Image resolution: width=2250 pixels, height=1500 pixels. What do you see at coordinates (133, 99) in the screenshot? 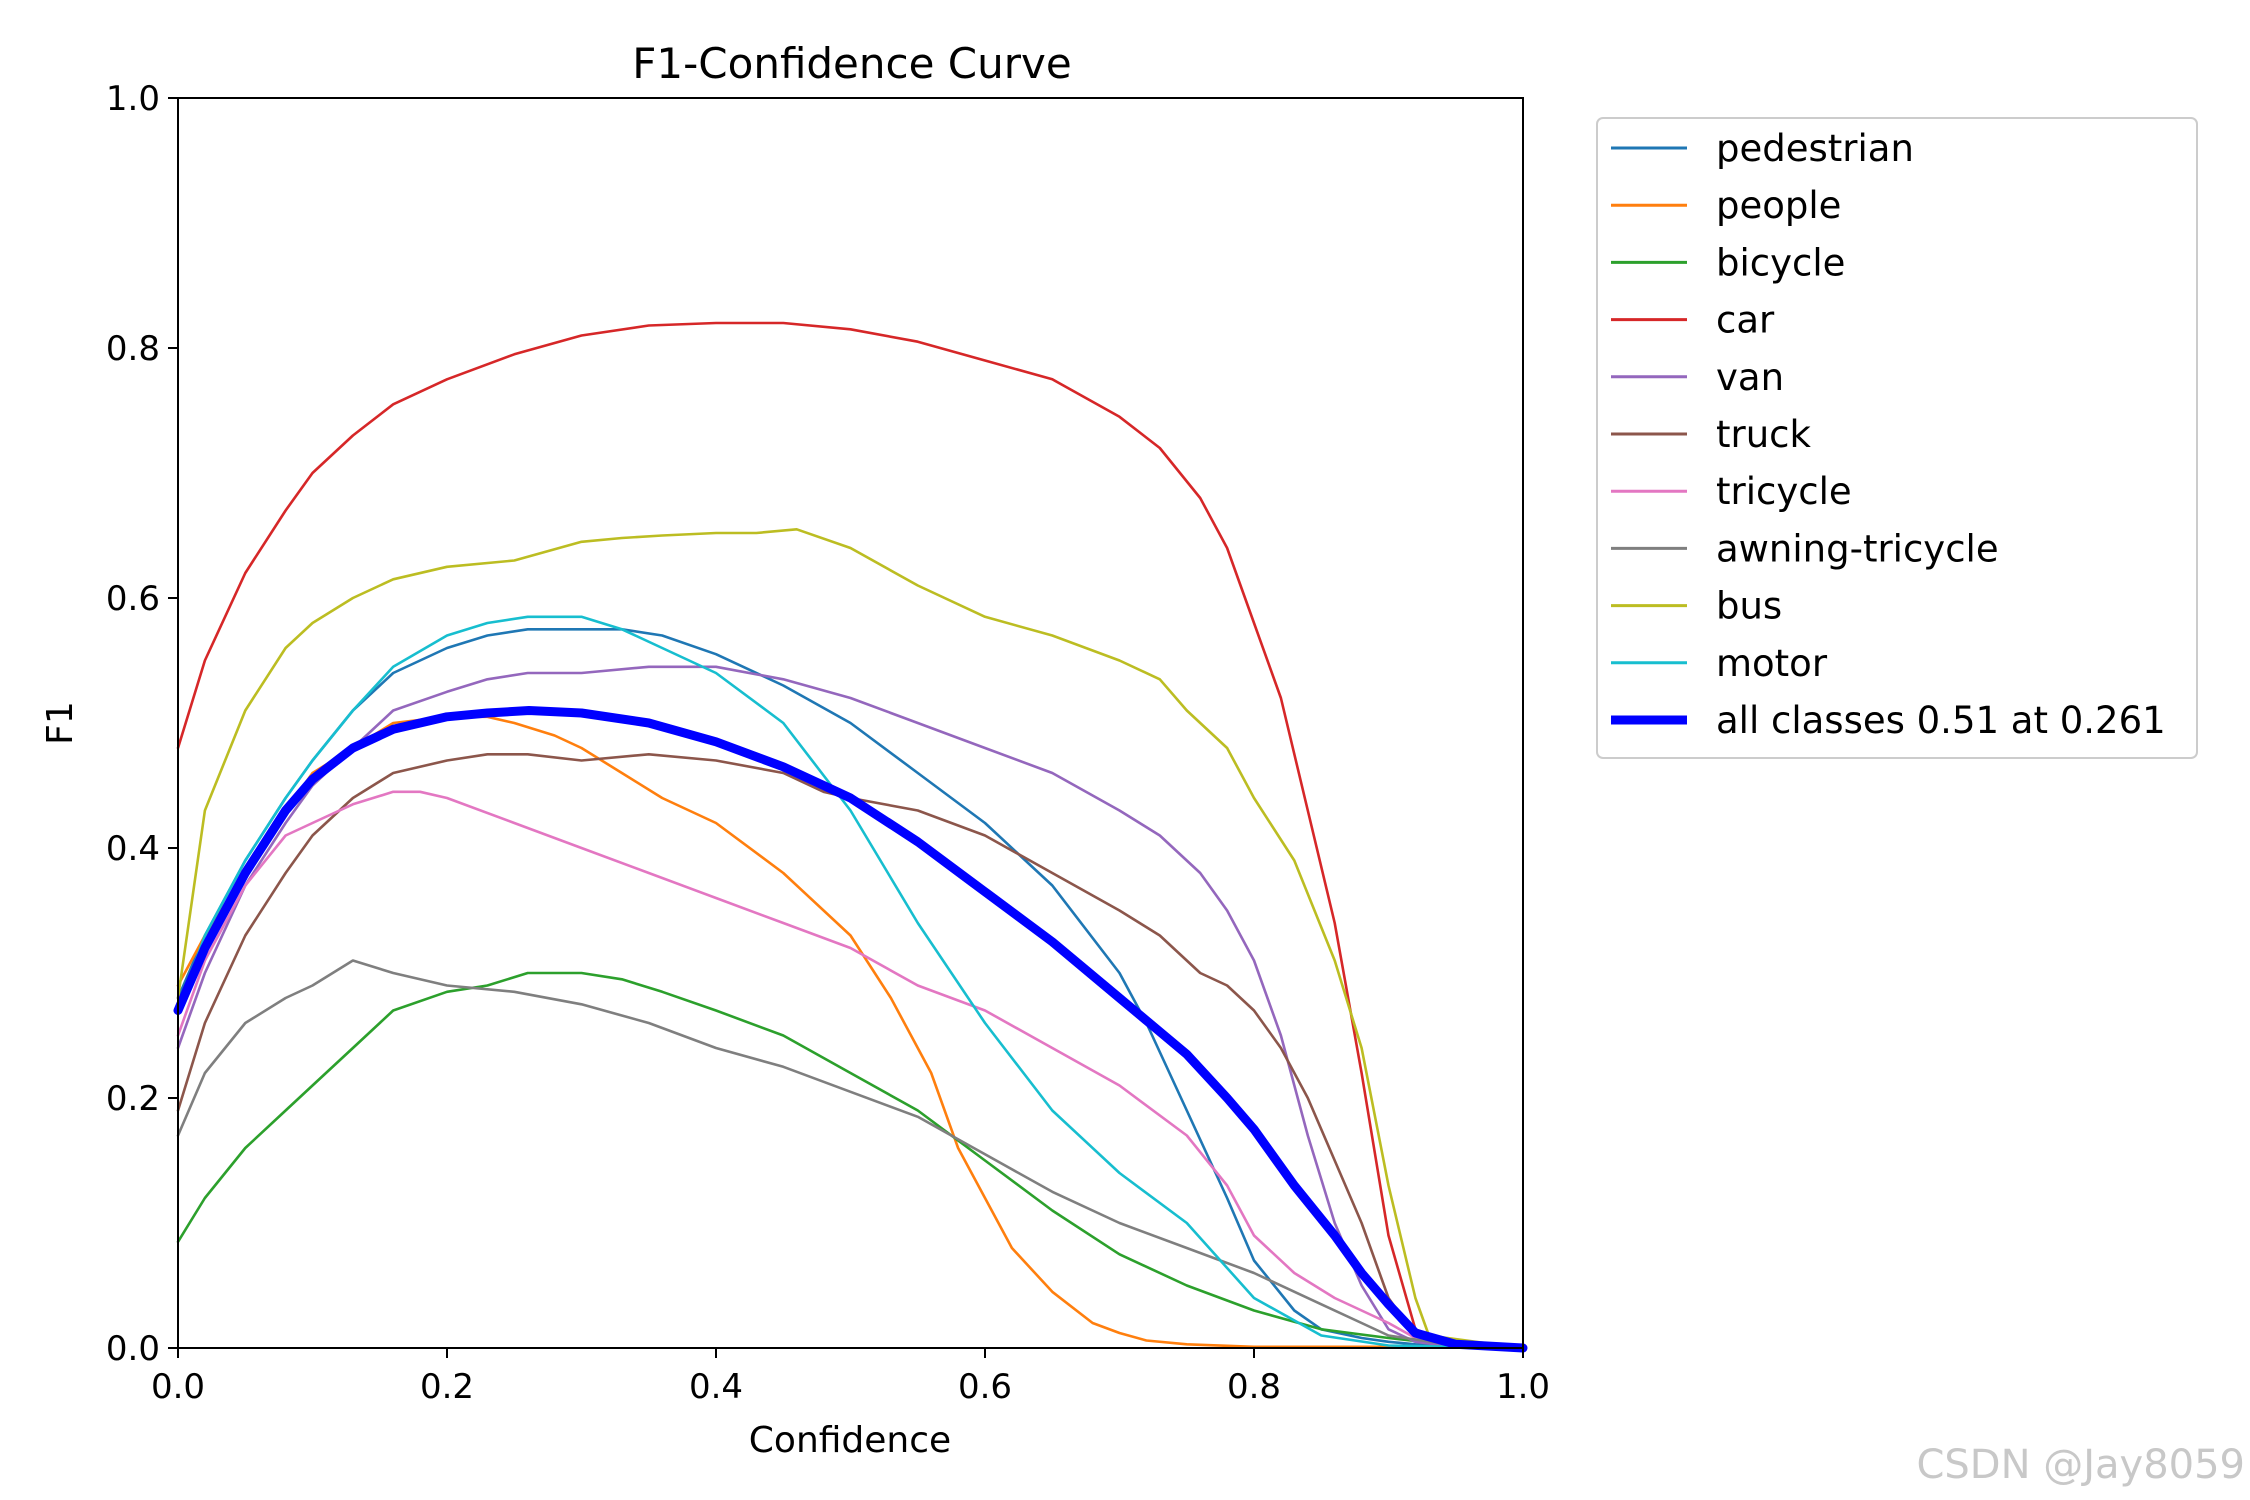
I see `y-tick-label: 1.0` at bounding box center [133, 99].